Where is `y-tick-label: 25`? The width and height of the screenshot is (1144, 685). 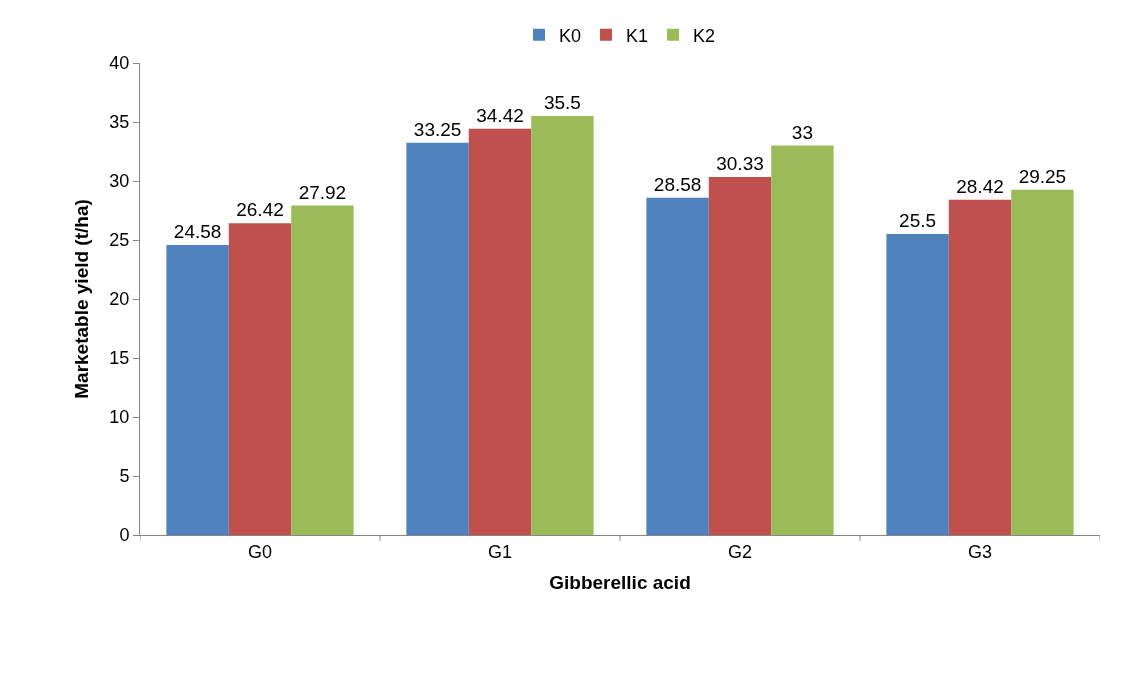 y-tick-label: 25 is located at coordinates (119, 240).